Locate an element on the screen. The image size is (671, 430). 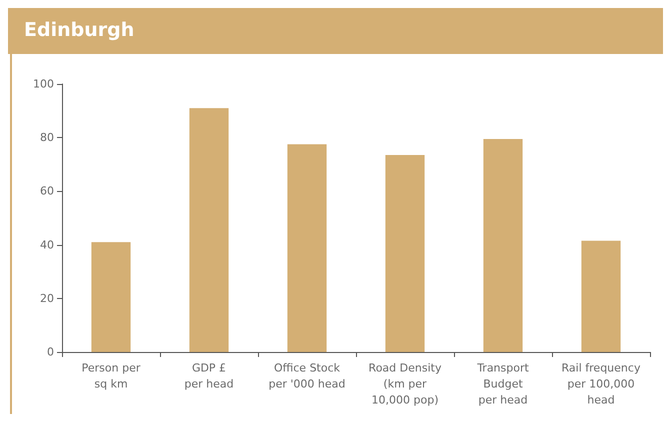
chart-title: Edinburgh is located at coordinates (335, 31).